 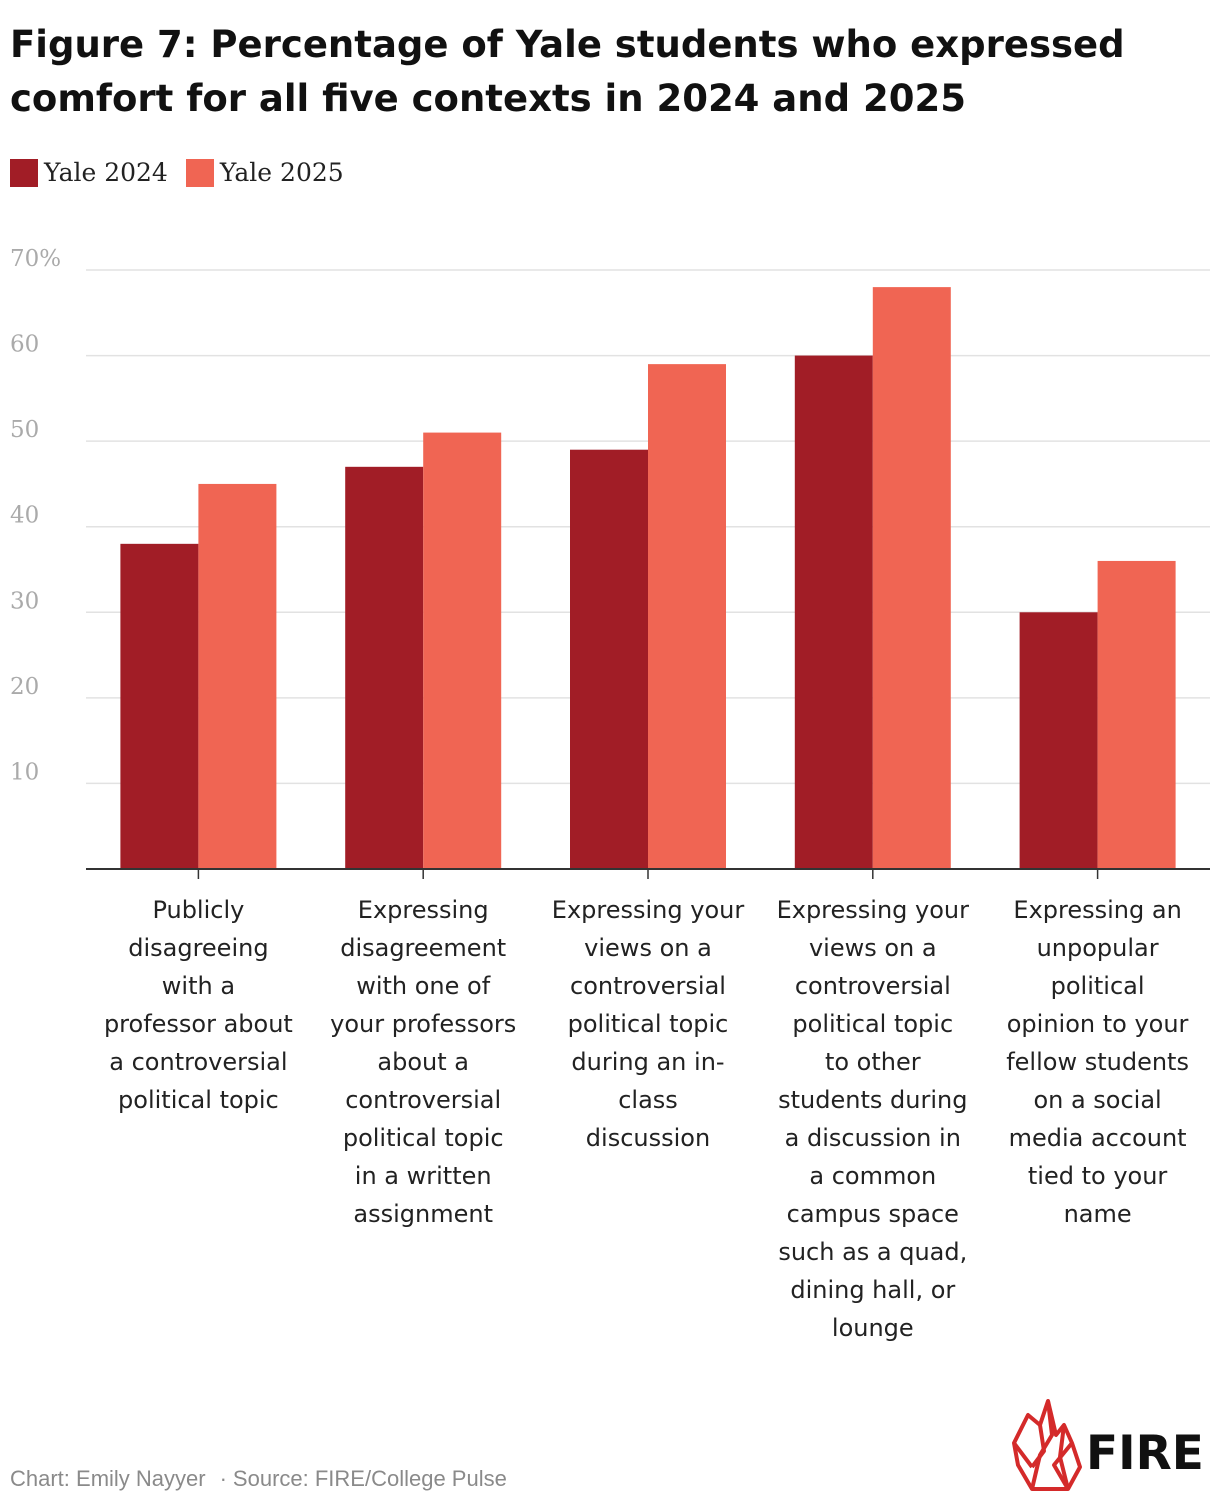 I want to click on x-category-label-line: professor about, so click(x=198, y=1024).